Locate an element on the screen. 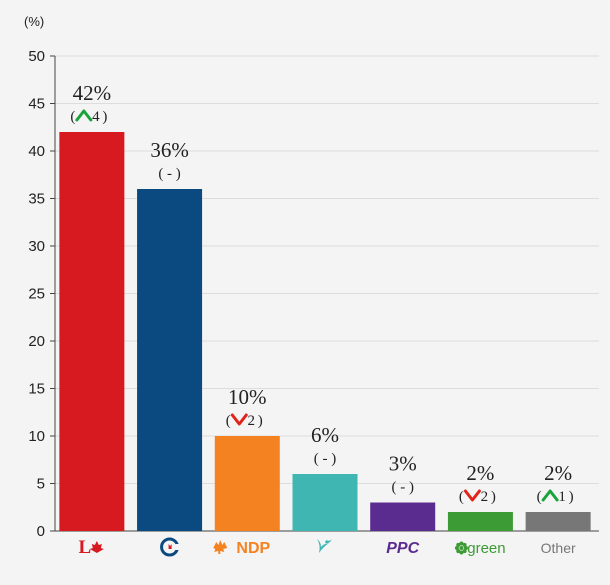  change-amount: 4 is located at coordinates (96, 117).